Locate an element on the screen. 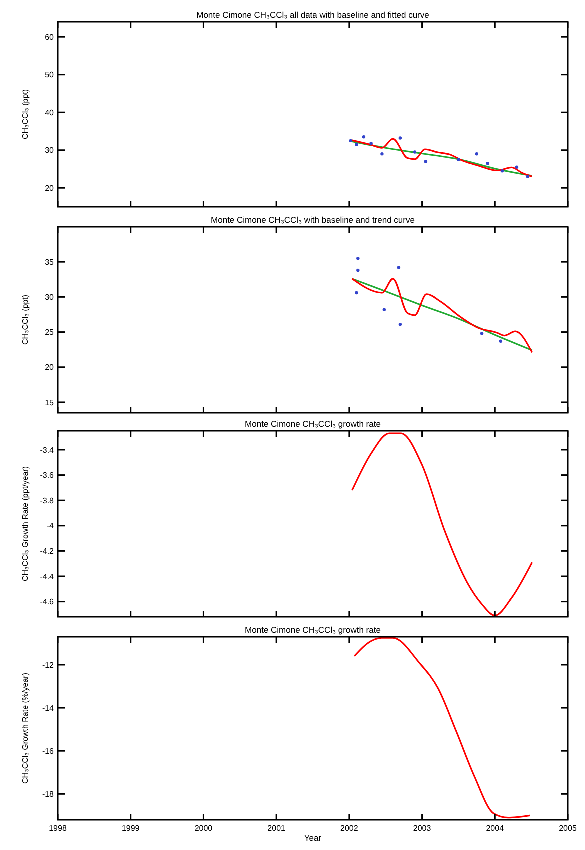 This screenshot has width=585, height=850. chart-title: Monte Cimone CH₃CCl₃ all data with baseline and fitted curve is located at coordinates (313, 15).